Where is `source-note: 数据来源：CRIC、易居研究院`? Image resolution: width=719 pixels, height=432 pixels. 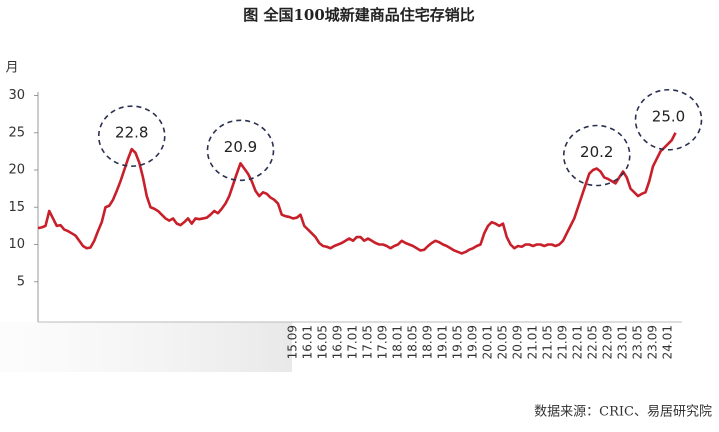
source-note: 数据来源：CRIC、易居研究院 is located at coordinates (623, 412).